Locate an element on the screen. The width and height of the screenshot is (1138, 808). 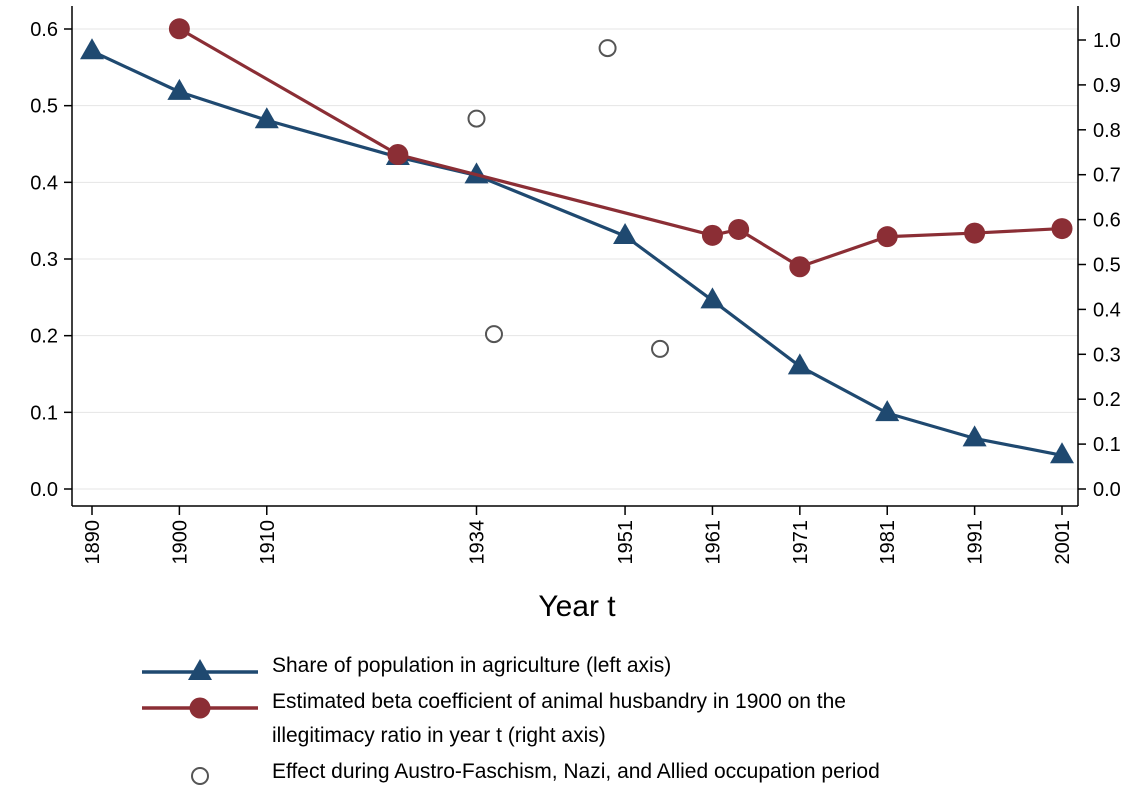
left-axis-tick-label: 0.1 is located at coordinates (44, 413).